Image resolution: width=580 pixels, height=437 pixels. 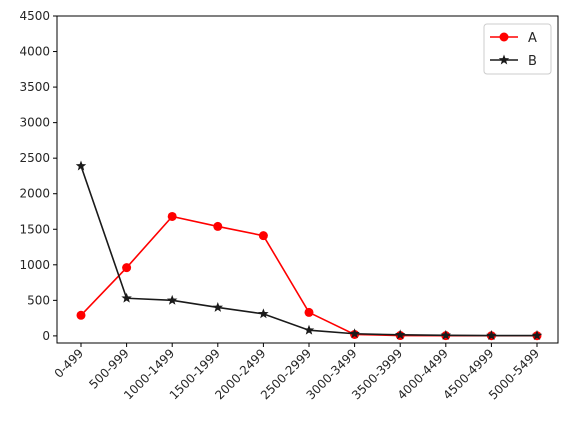 What do you see at coordinates (34, 194) in the screenshot?
I see `y-tick-label: 2000` at bounding box center [34, 194].